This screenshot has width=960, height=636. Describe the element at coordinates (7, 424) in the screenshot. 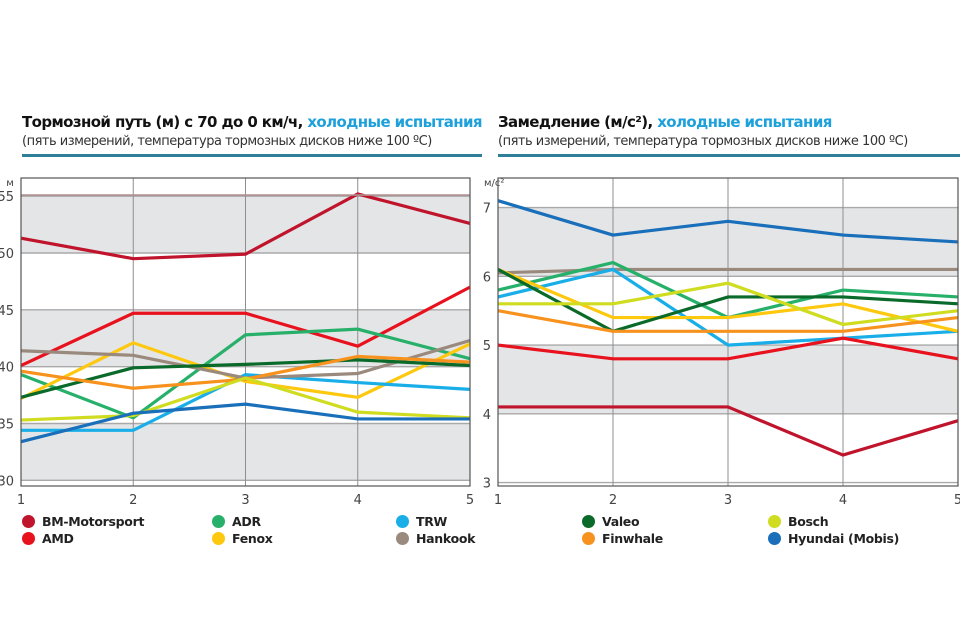

I see `y-tick-label: 35` at that location.